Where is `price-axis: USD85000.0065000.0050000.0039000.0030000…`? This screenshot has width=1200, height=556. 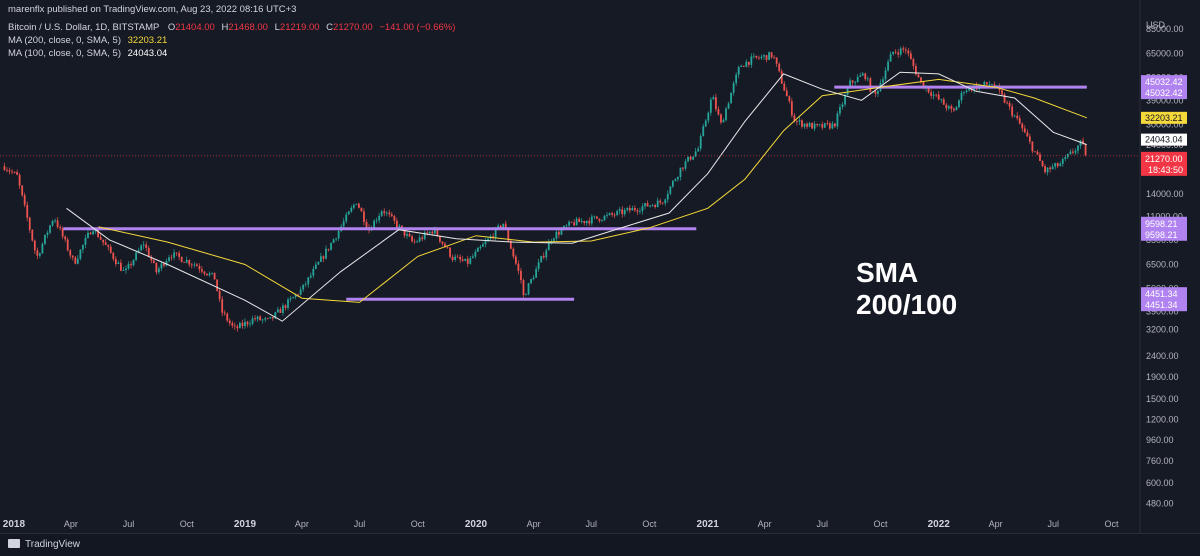 price-axis: USD85000.0065000.0050000.0039000.0030000… is located at coordinates (1161, 267).